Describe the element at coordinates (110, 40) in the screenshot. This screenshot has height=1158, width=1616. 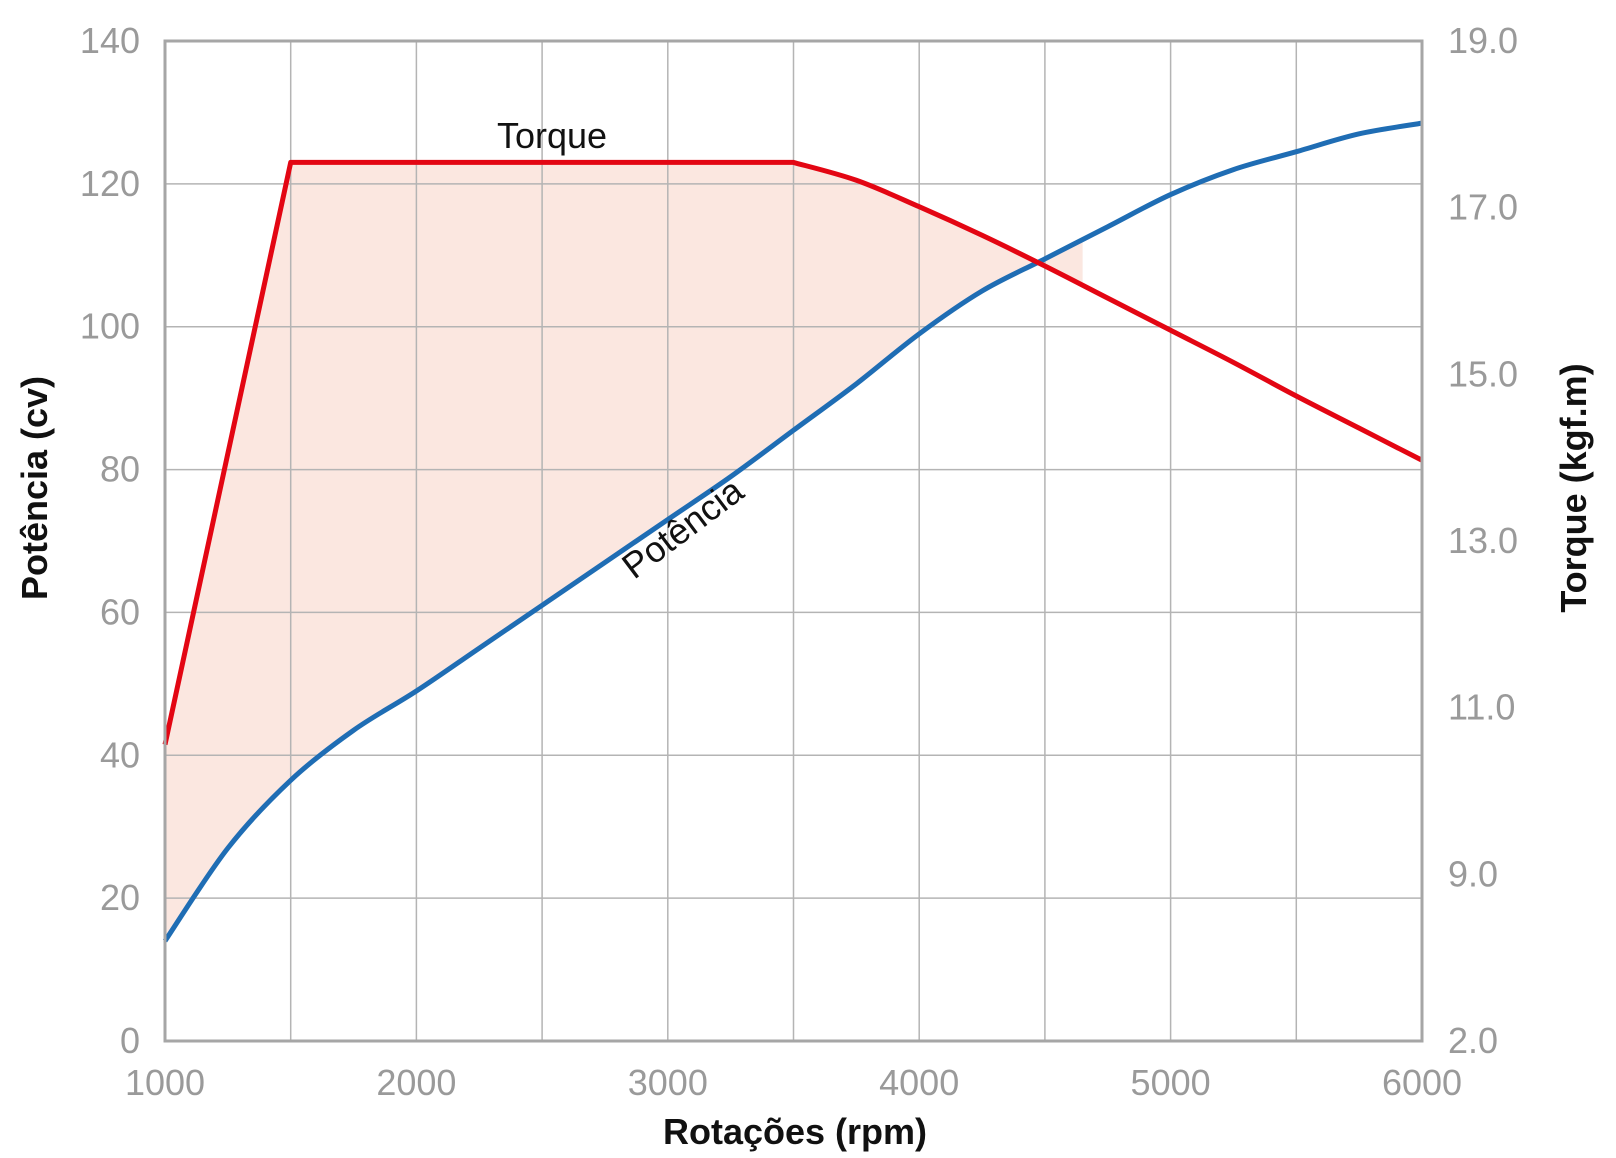
I see `left-tick-label: 140` at that location.